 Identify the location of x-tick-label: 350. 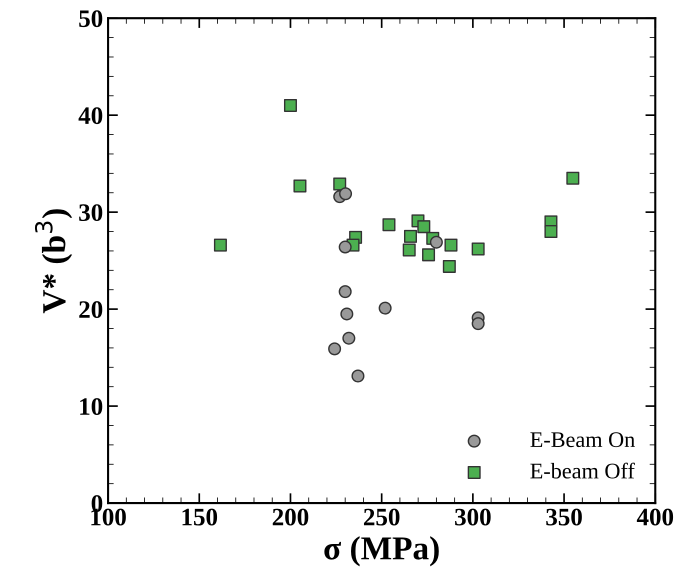
(564, 517).